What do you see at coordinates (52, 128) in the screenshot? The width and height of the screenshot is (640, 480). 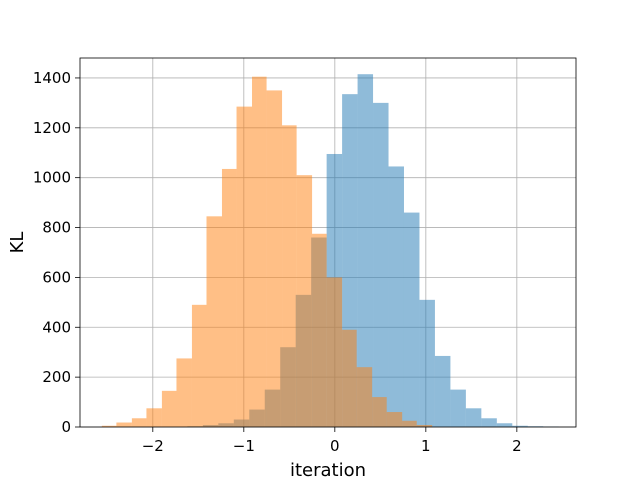 I see `y-tick-label: 1200` at bounding box center [52, 128].